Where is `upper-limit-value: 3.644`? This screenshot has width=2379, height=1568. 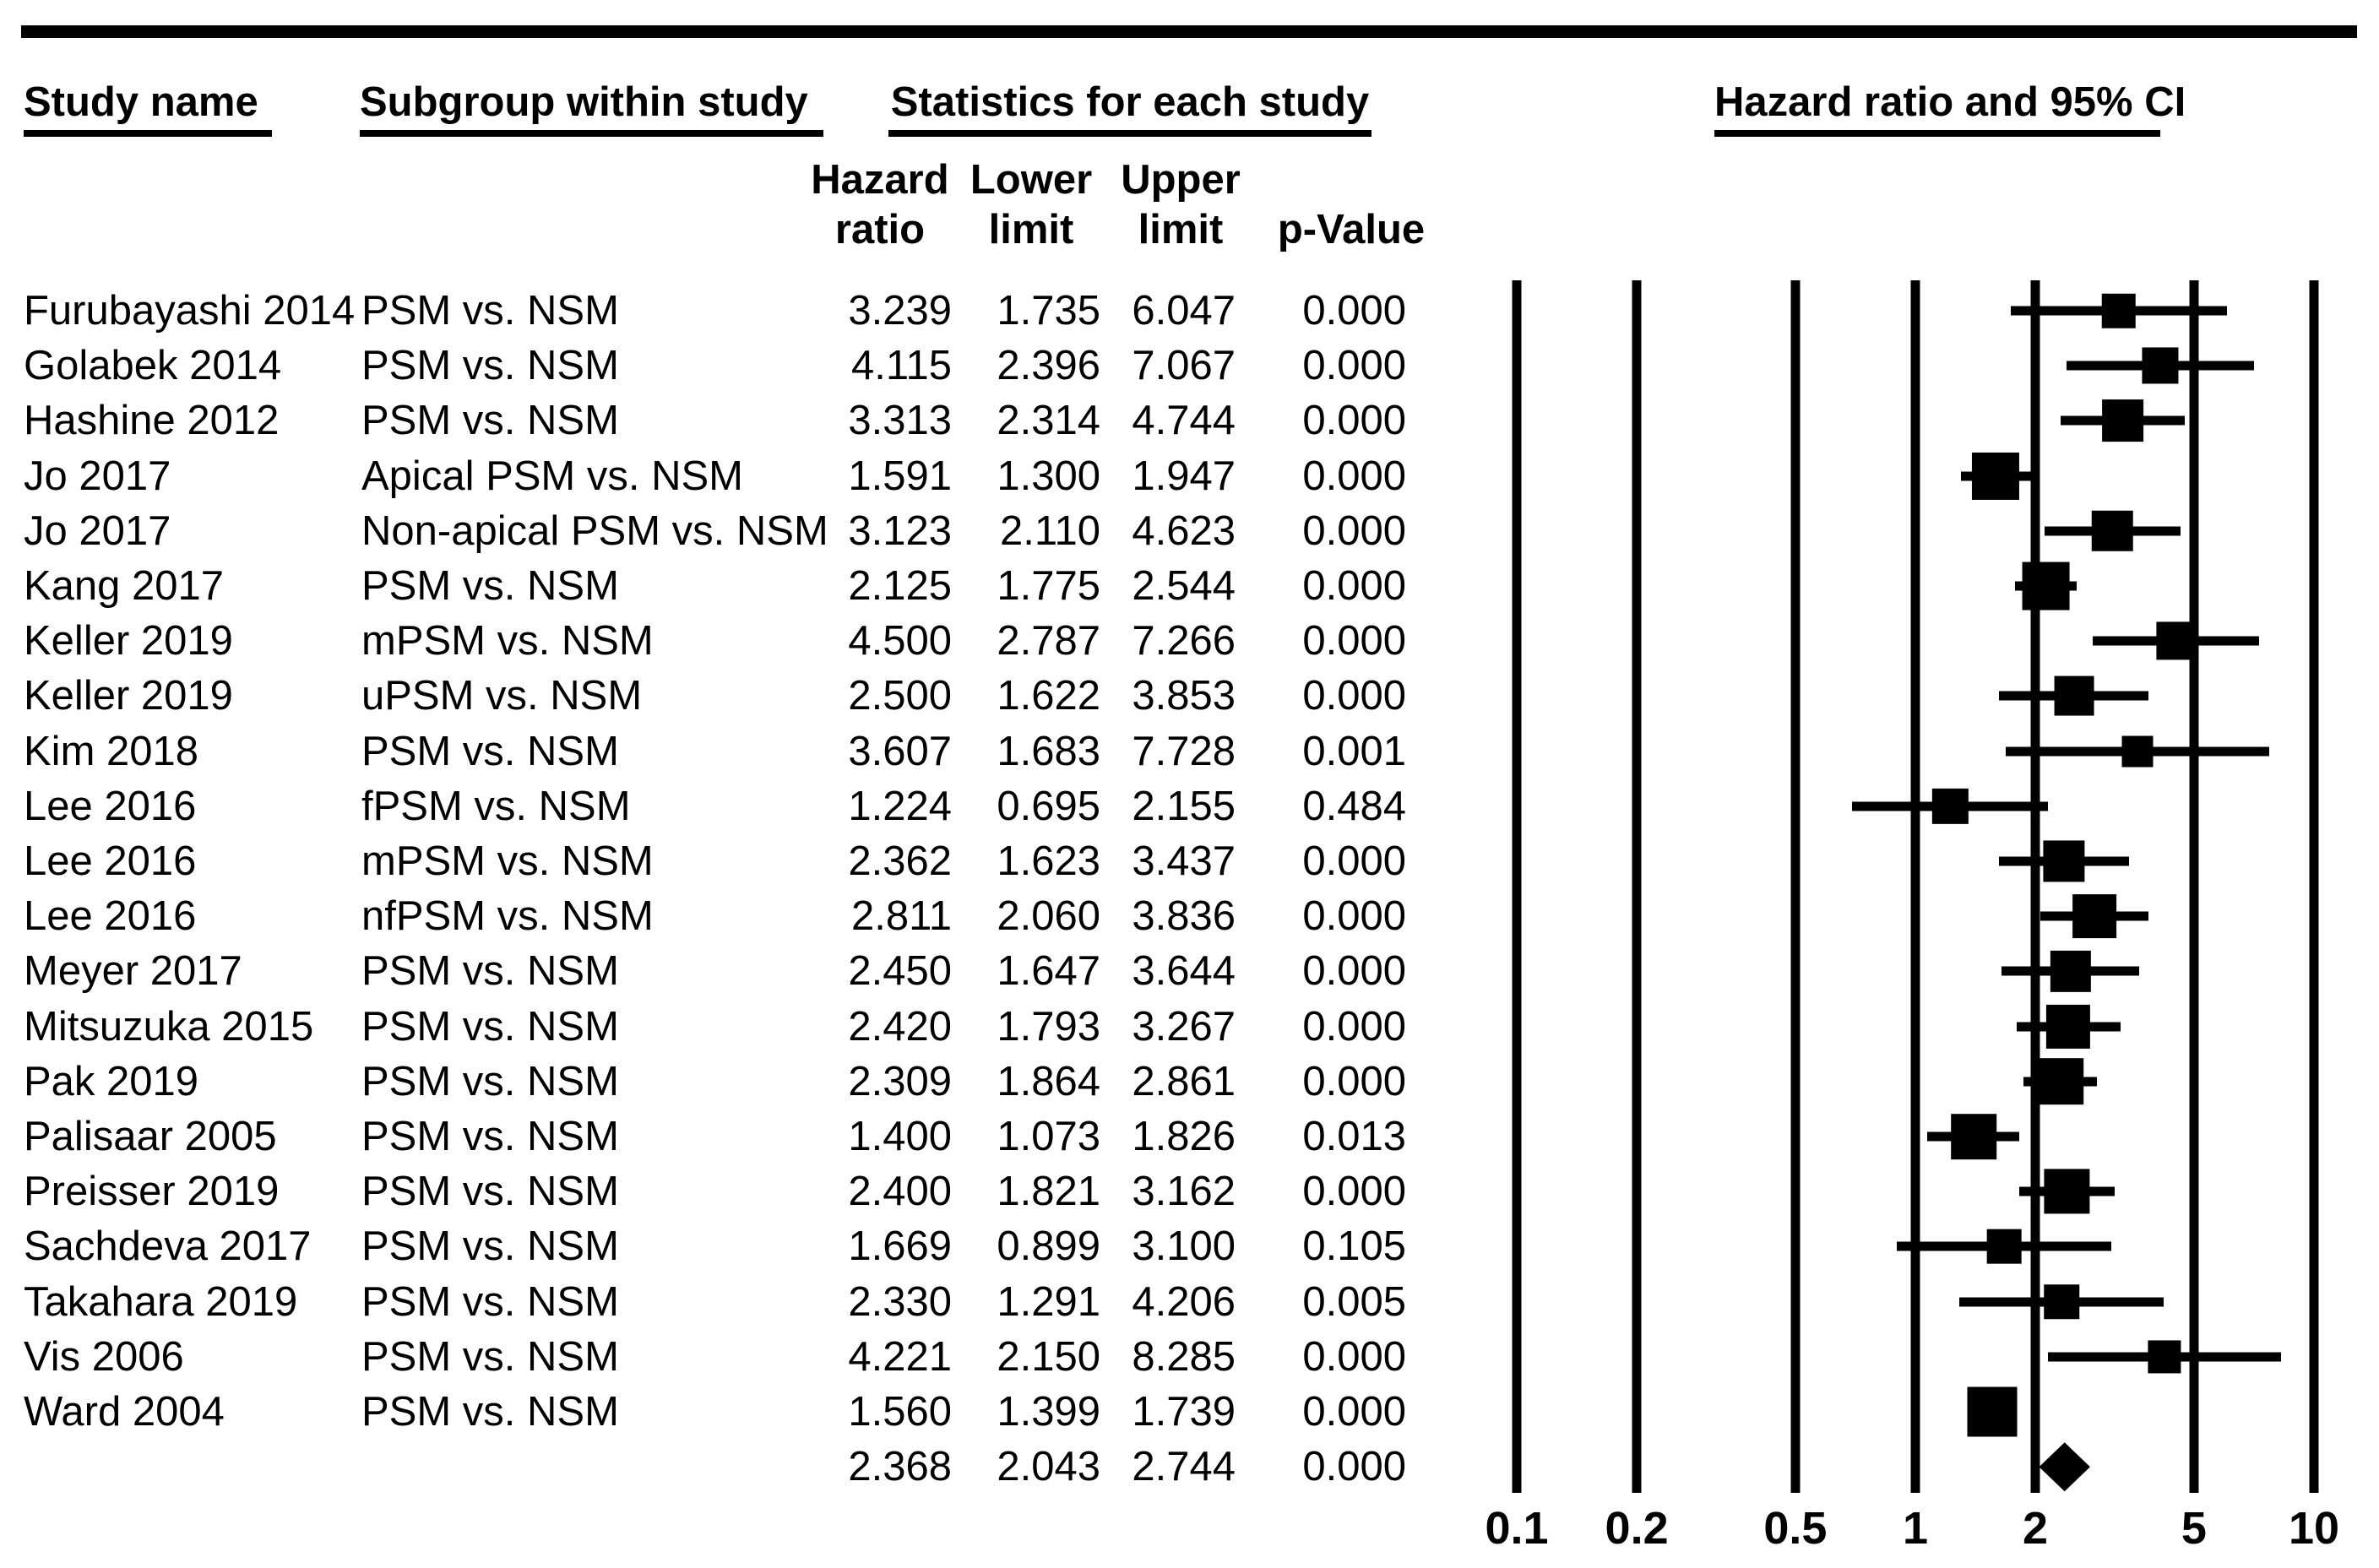 upper-limit-value: 3.644 is located at coordinates (1184, 972).